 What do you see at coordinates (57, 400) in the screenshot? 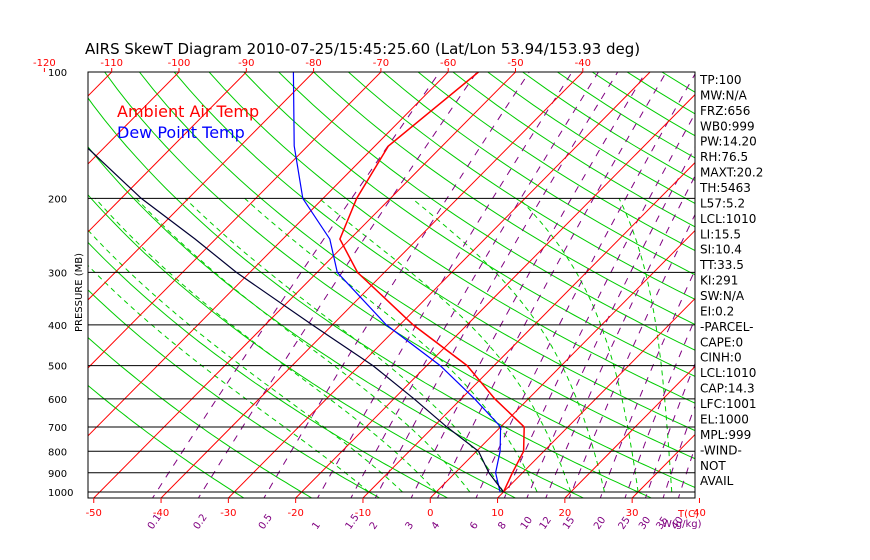
I see `pressure-tick-label: 600` at bounding box center [57, 400].